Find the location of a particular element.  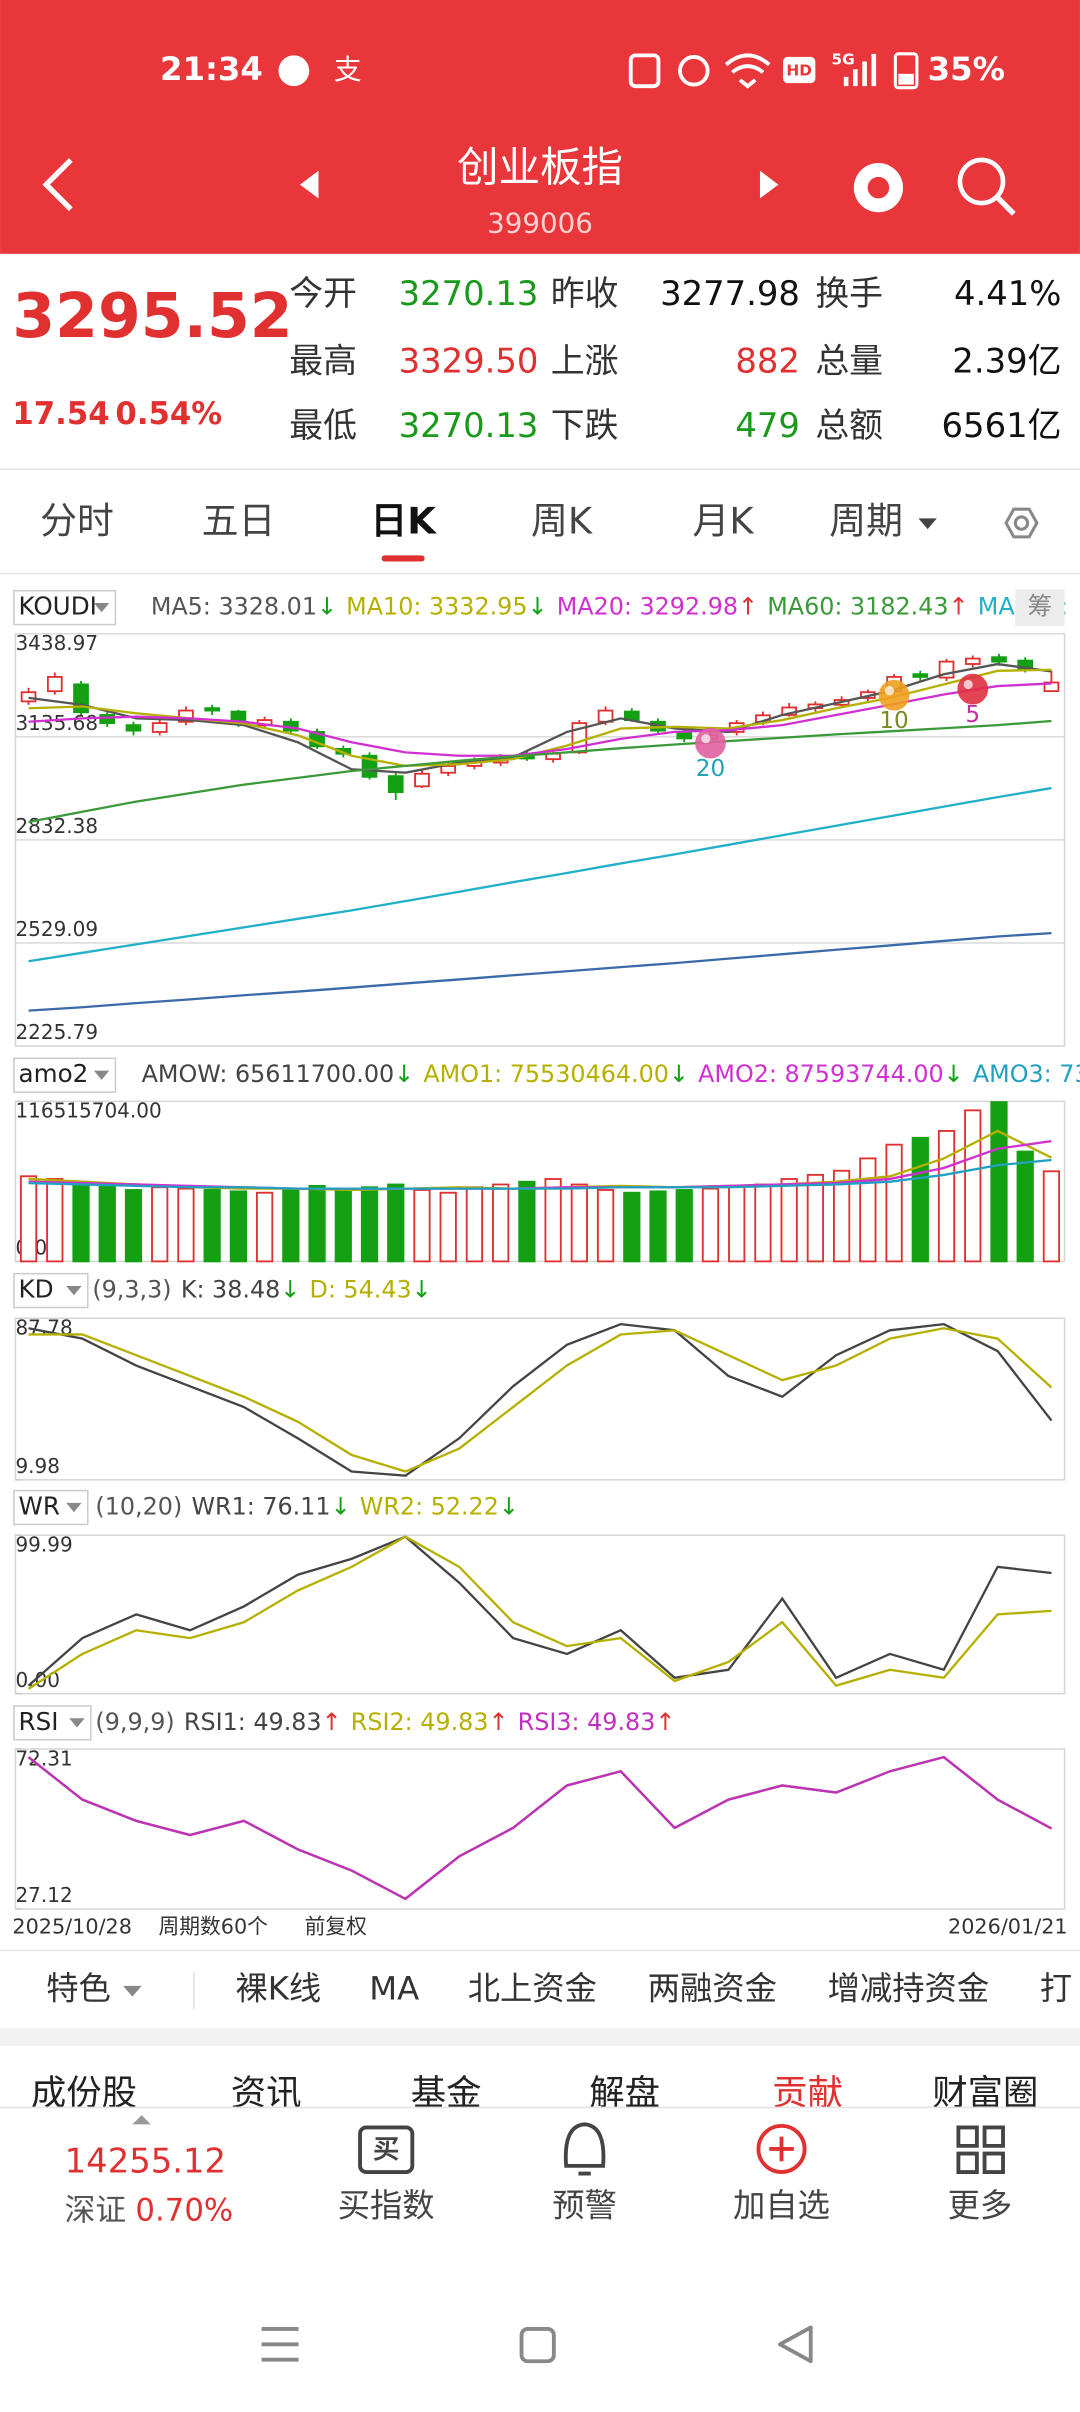

y-tick-label: 72.31 is located at coordinates (43, 1758).